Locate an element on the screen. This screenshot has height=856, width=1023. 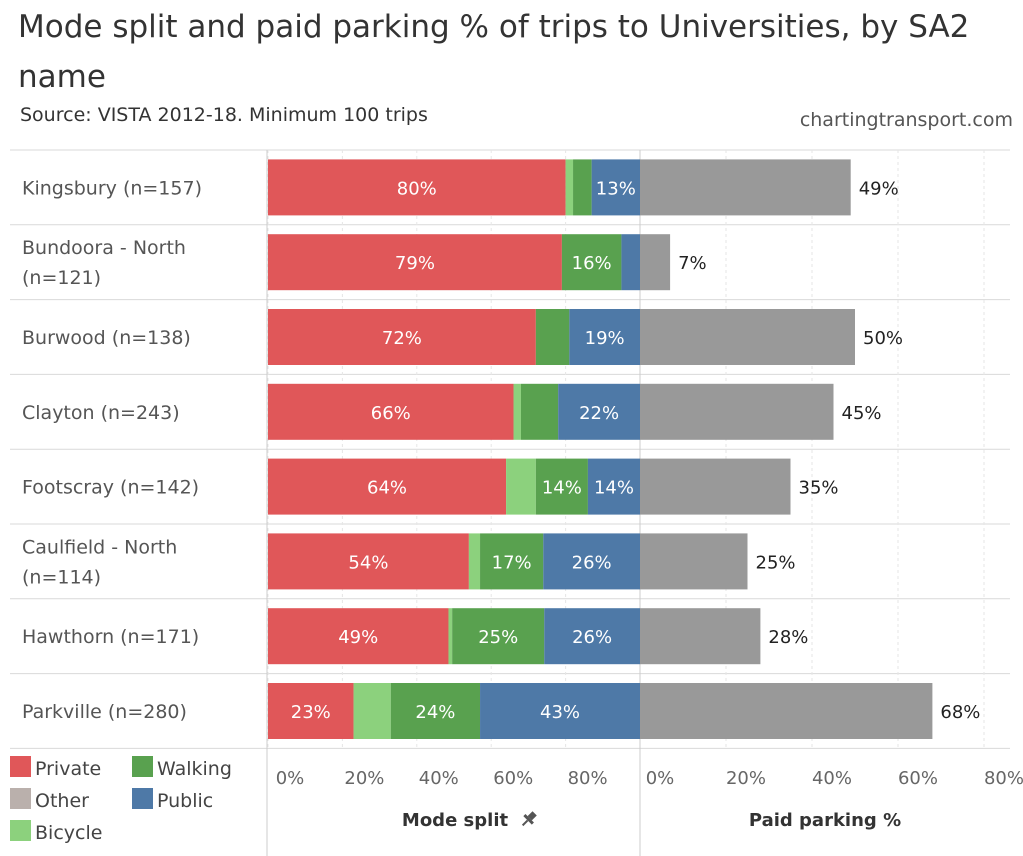
legend-label-other: Other is located at coordinates (62, 801).